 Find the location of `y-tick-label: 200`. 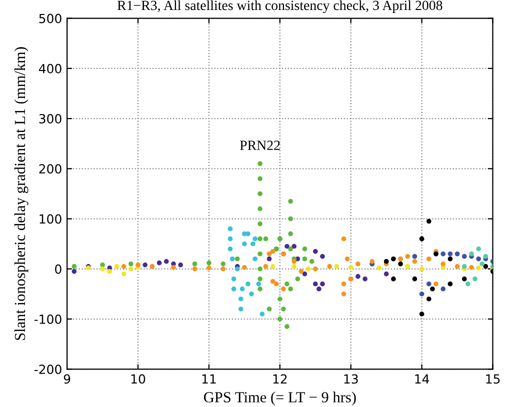

y-tick-label: 200 is located at coordinates (50, 169).